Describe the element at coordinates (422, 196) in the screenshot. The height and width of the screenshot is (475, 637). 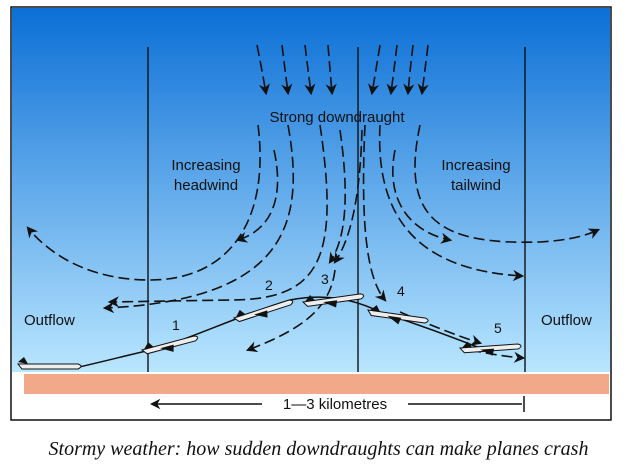
I see `tailwind-arrow` at that location.